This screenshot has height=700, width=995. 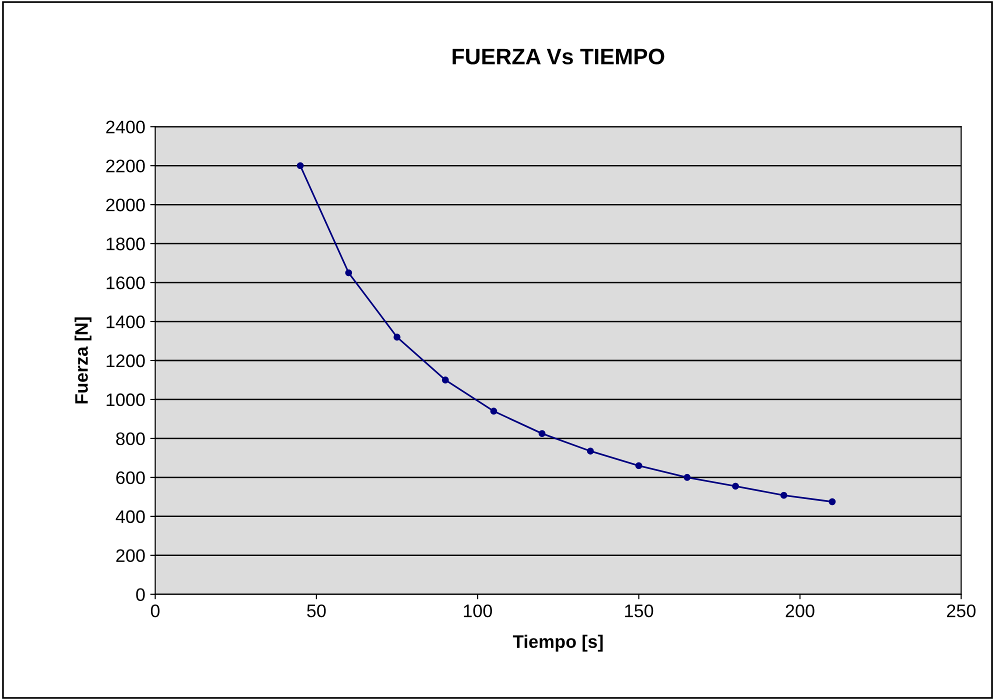 What do you see at coordinates (130, 439) in the screenshot?
I see `y-tick-label: 800` at bounding box center [130, 439].